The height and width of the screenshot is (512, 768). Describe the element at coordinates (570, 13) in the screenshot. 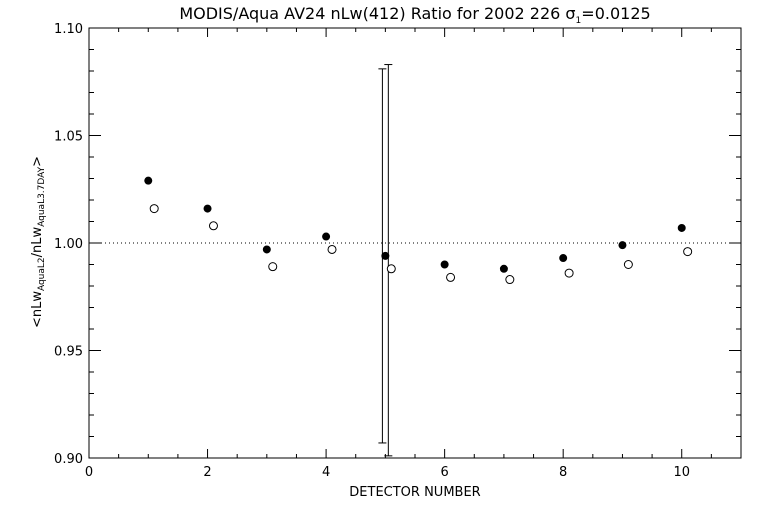

I see `chart-title-sigma: σ` at that location.